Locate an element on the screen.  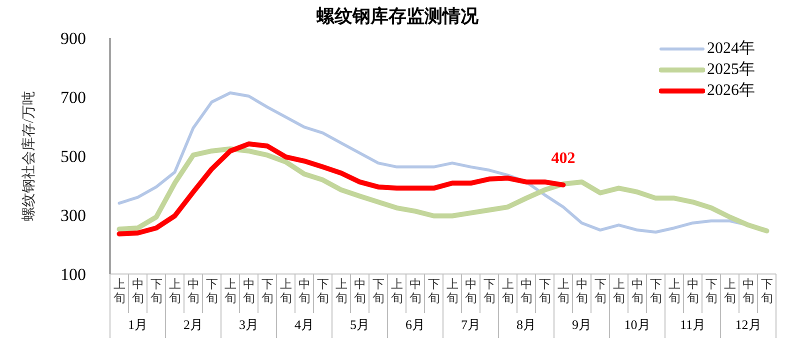
text: 6月 is located at coordinates (415, 324).